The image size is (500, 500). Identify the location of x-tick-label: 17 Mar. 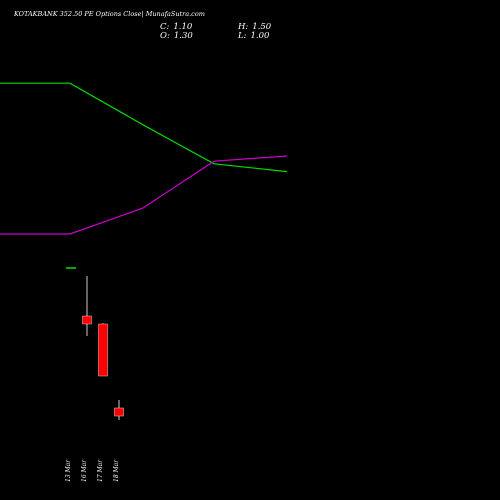
(100, 470).